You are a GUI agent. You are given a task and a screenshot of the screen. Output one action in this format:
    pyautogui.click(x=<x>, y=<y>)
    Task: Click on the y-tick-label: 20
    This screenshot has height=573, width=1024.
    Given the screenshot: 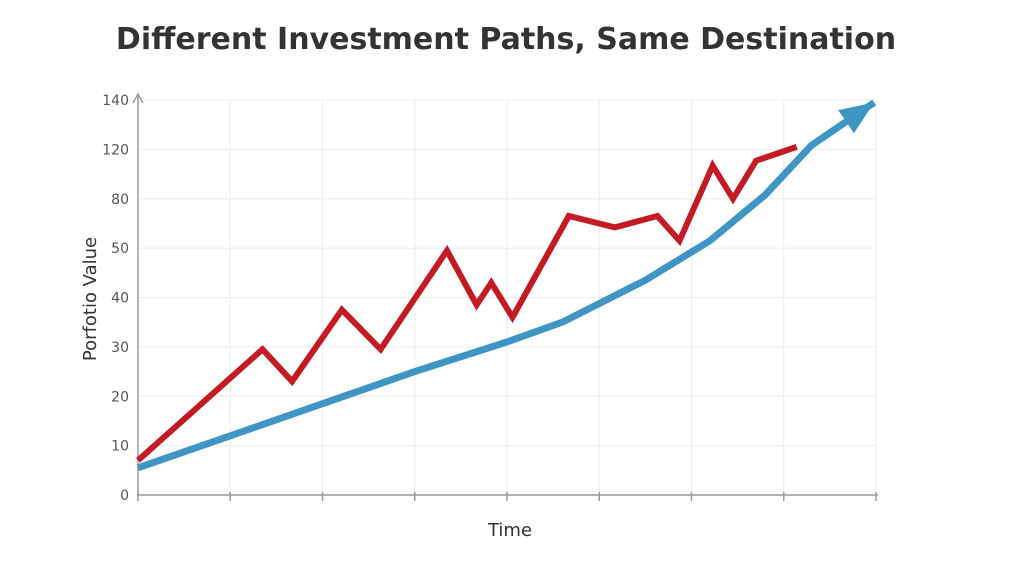 What is the action you would take?
    pyautogui.click(x=120, y=397)
    